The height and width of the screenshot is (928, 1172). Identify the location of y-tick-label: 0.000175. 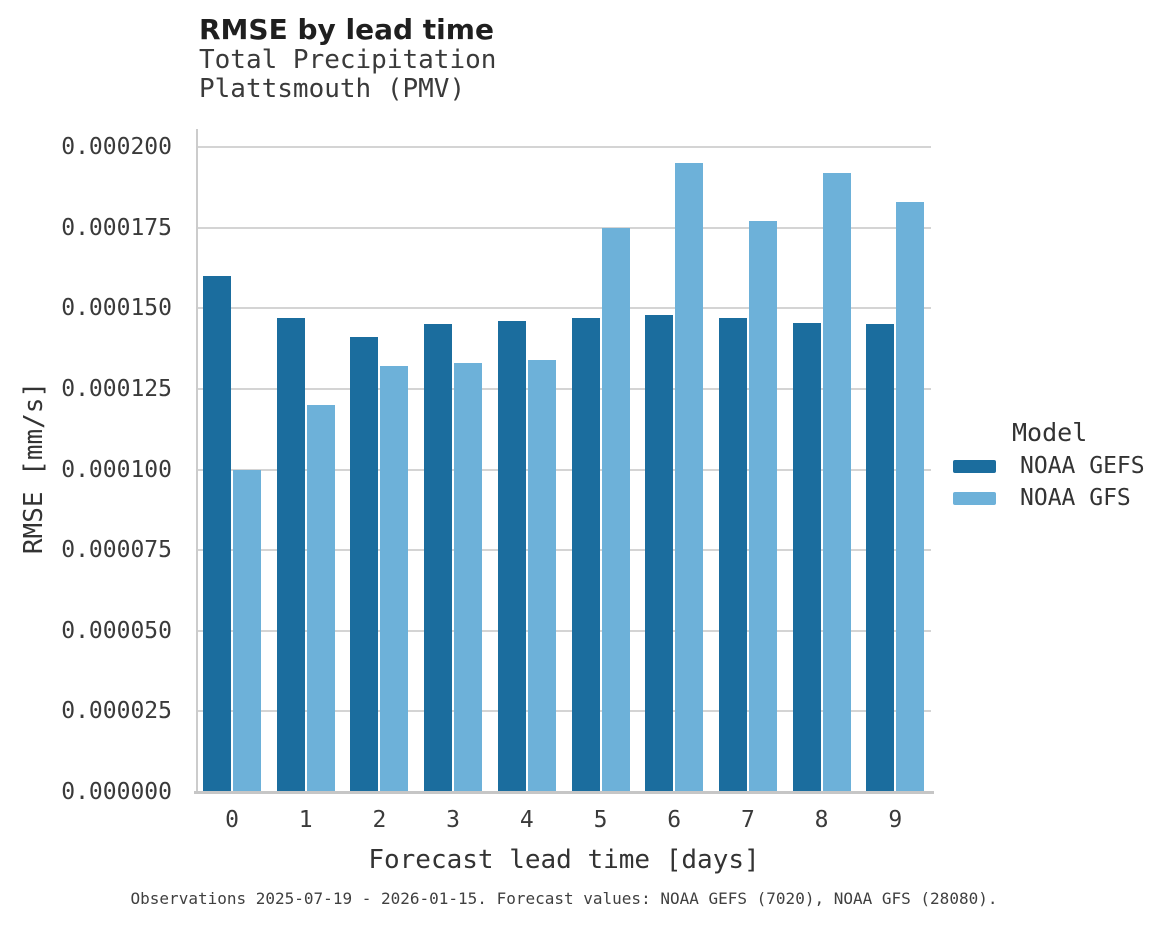
(116, 227).